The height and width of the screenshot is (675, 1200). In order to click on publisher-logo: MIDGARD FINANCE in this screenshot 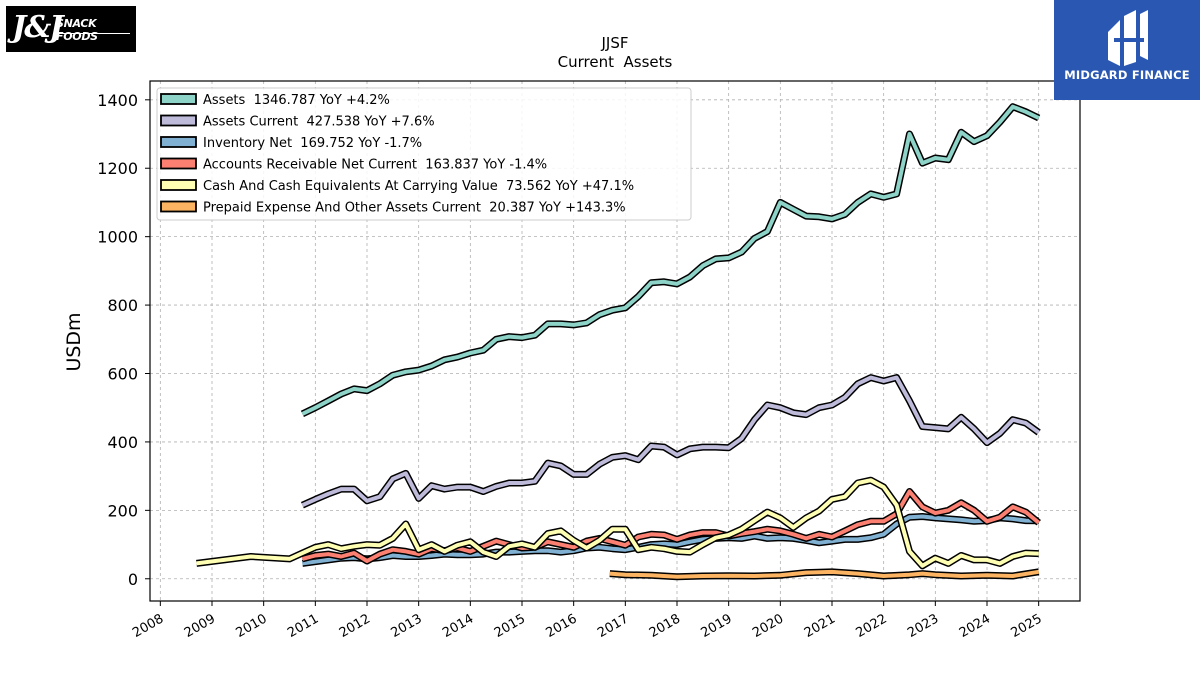, I will do `click(1127, 50)`.